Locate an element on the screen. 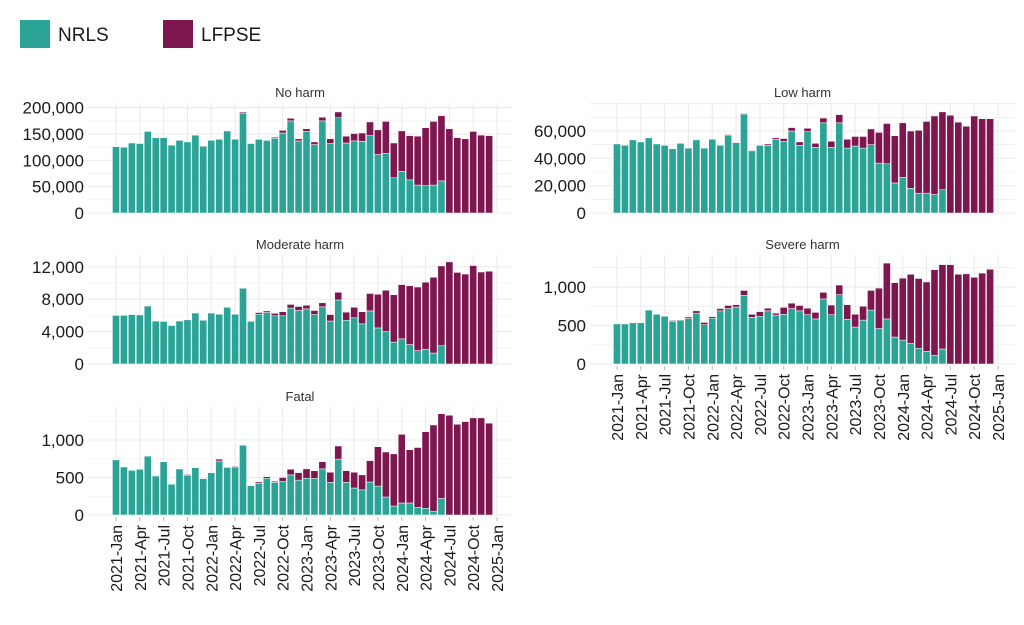 The image size is (1024, 625). x-tick-label: 2023-Oct is located at coordinates (379, 557).